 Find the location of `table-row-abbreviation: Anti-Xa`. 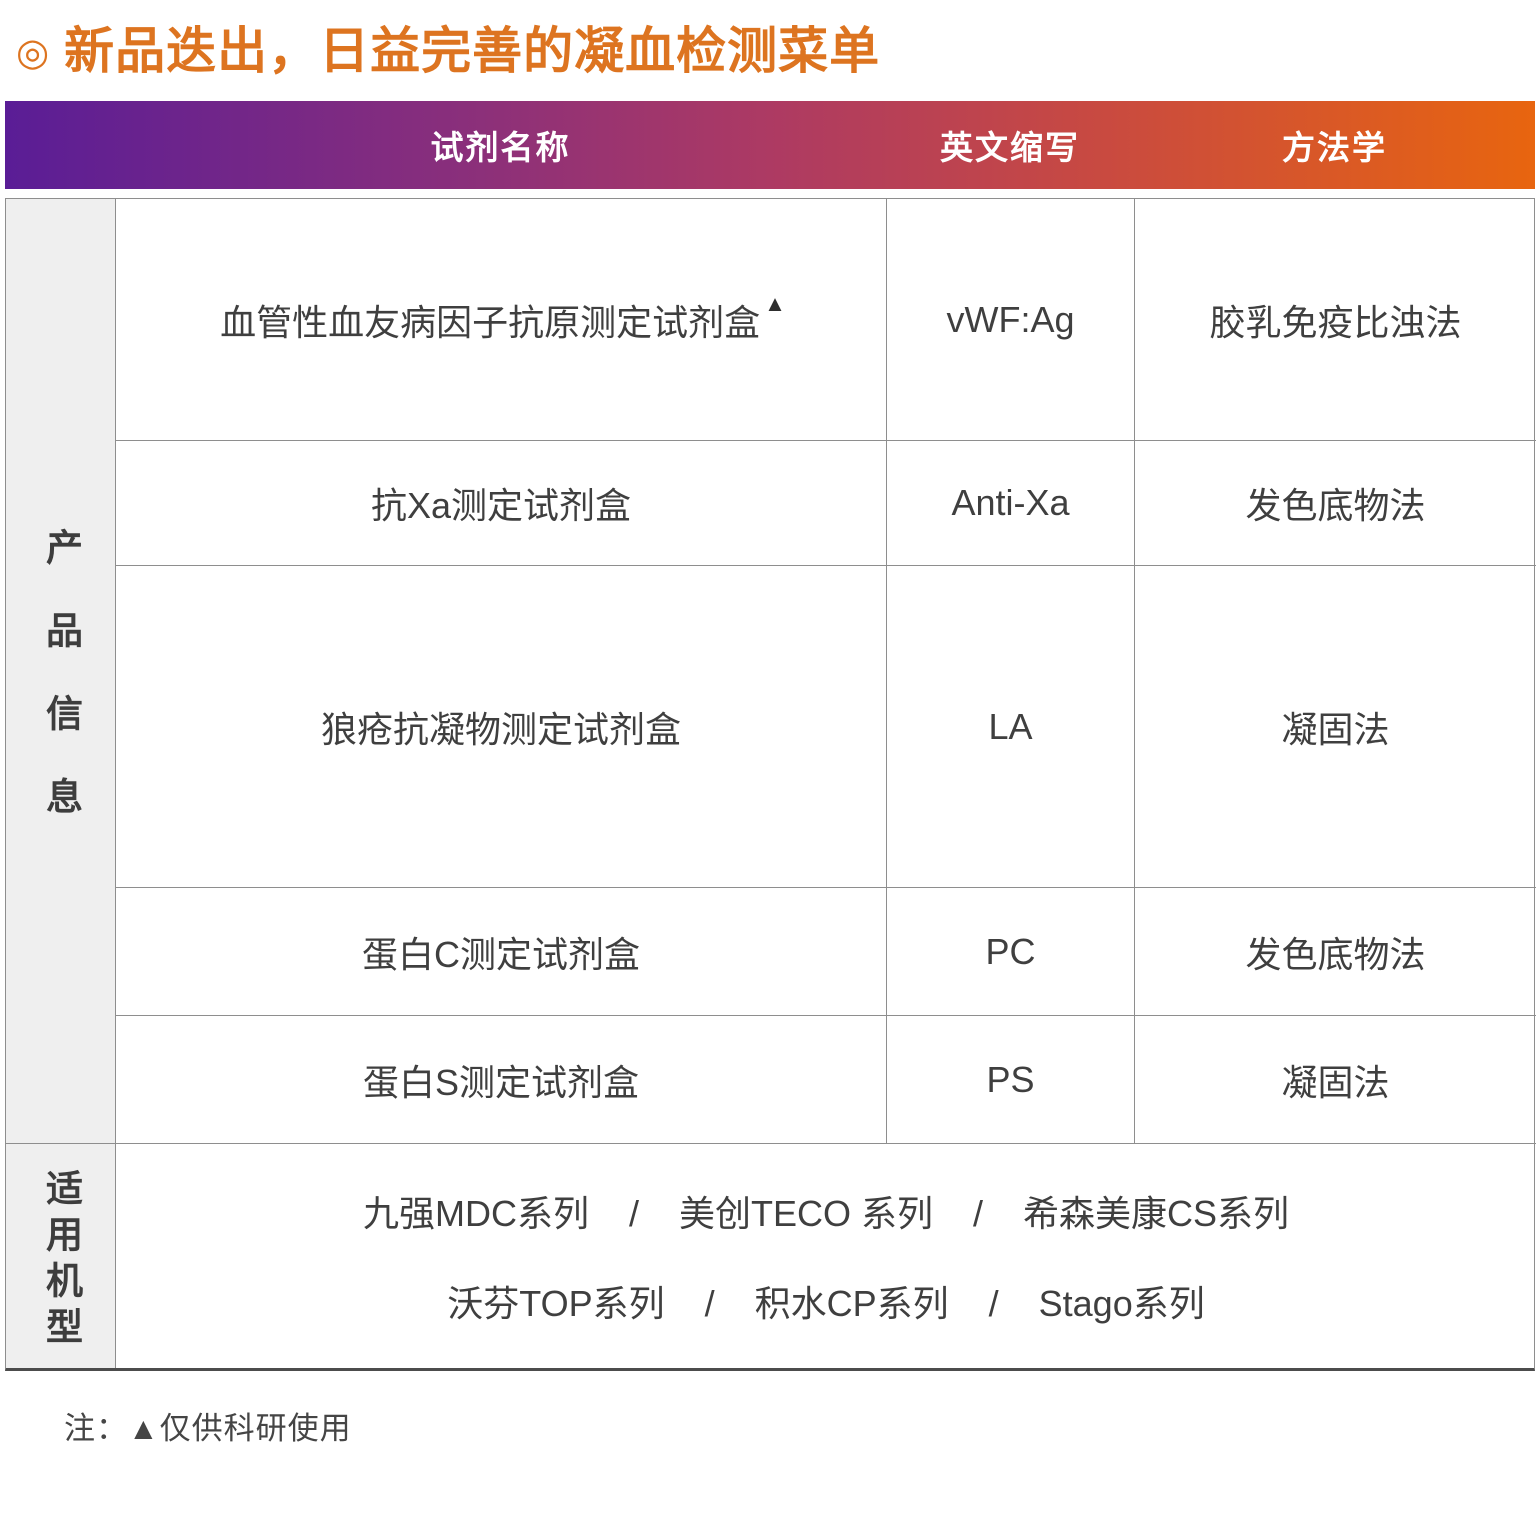

table-row-abbreviation: Anti-Xa is located at coordinates (1011, 503).